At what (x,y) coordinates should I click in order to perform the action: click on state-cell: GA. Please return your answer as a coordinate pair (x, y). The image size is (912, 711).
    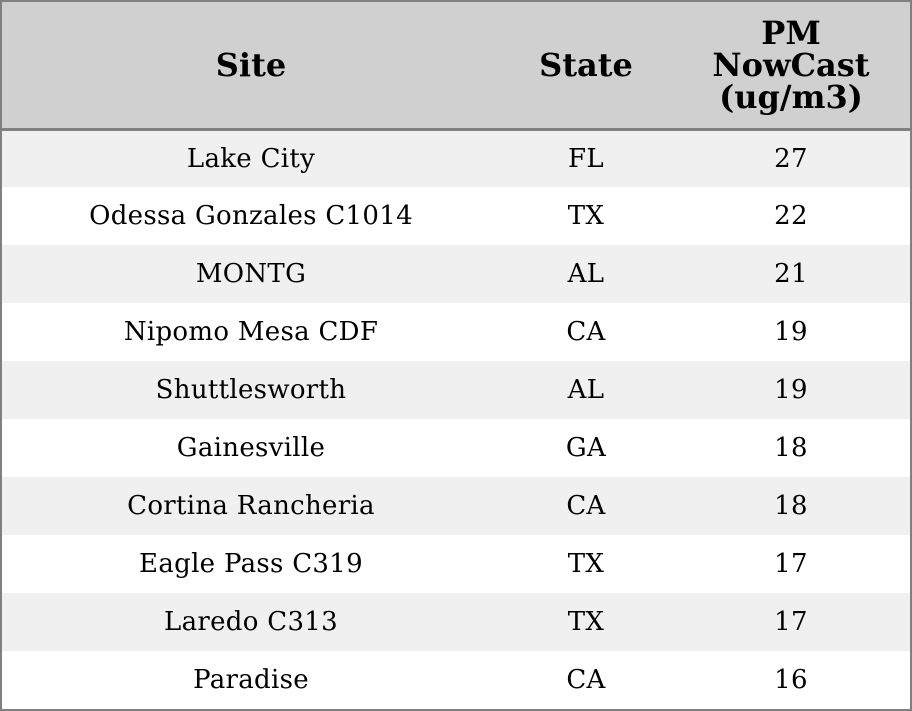
    Looking at the image, I should click on (586, 448).